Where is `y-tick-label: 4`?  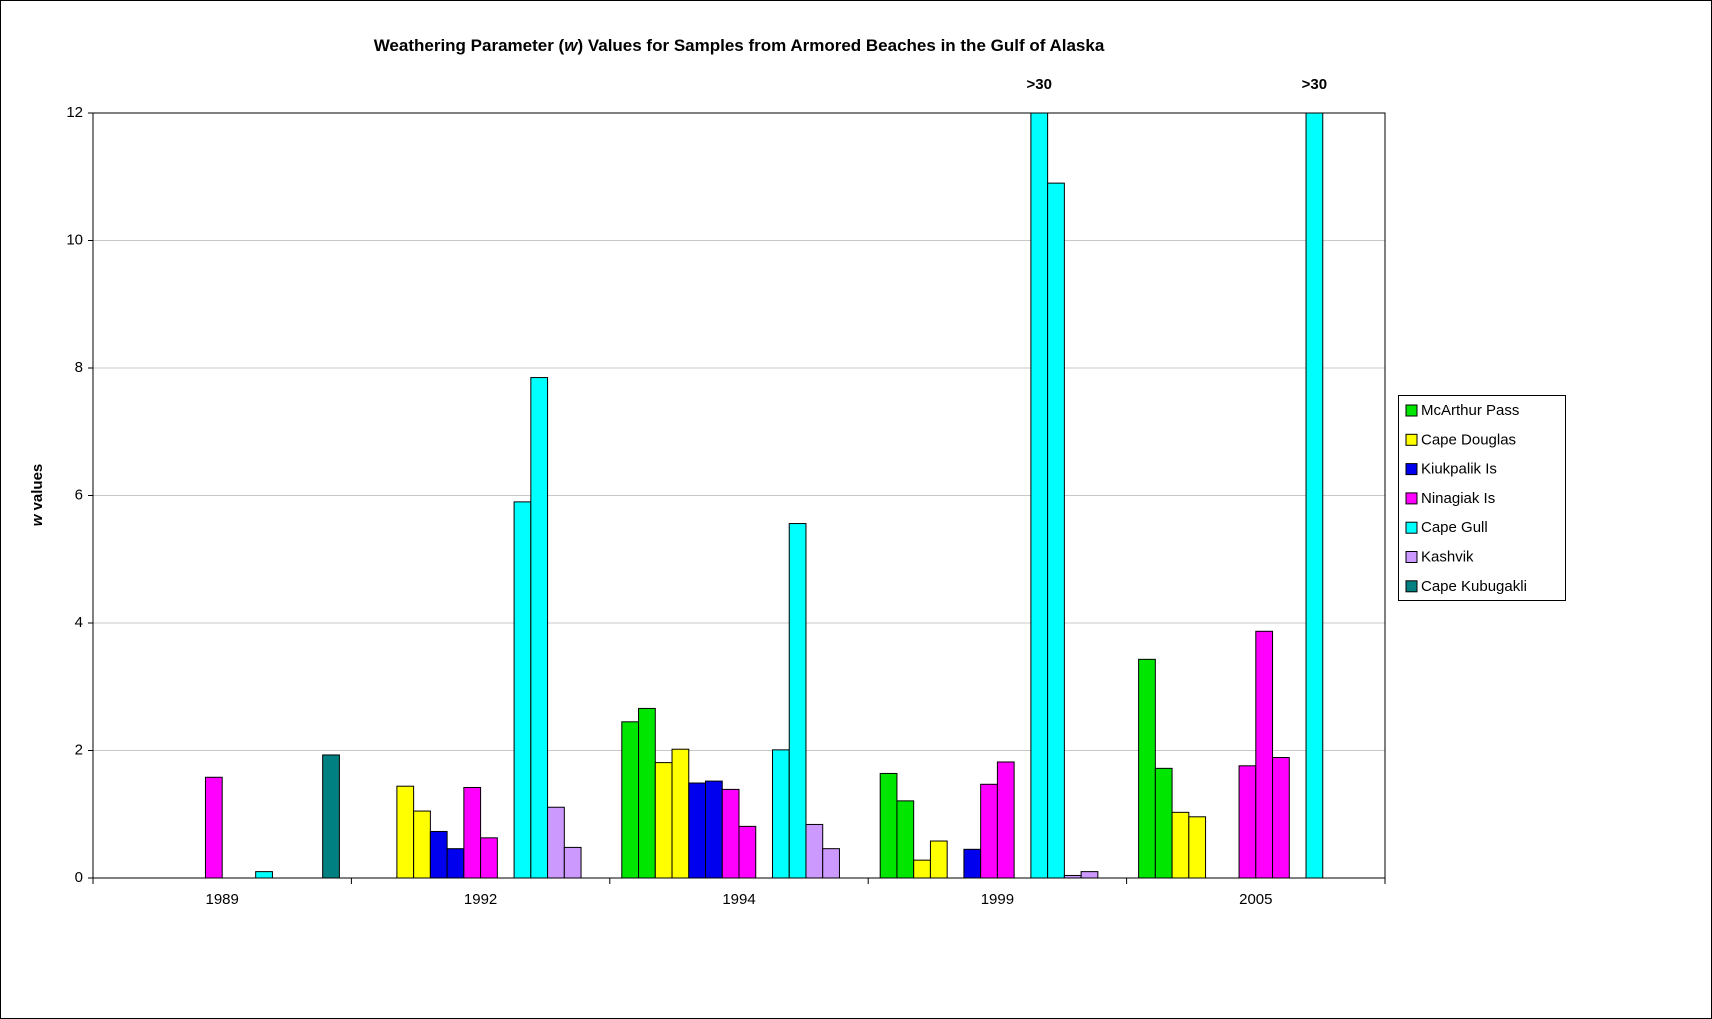 y-tick-label: 4 is located at coordinates (79, 622).